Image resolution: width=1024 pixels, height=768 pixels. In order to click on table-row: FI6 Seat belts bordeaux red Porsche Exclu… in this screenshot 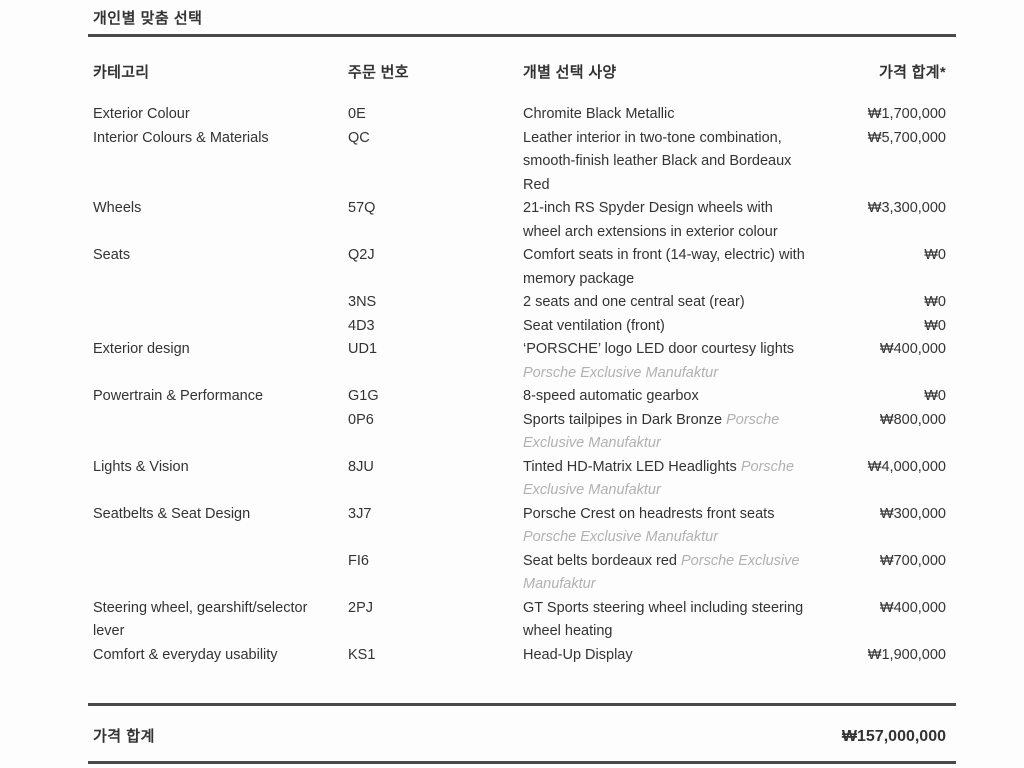, I will do `click(522, 573)`.